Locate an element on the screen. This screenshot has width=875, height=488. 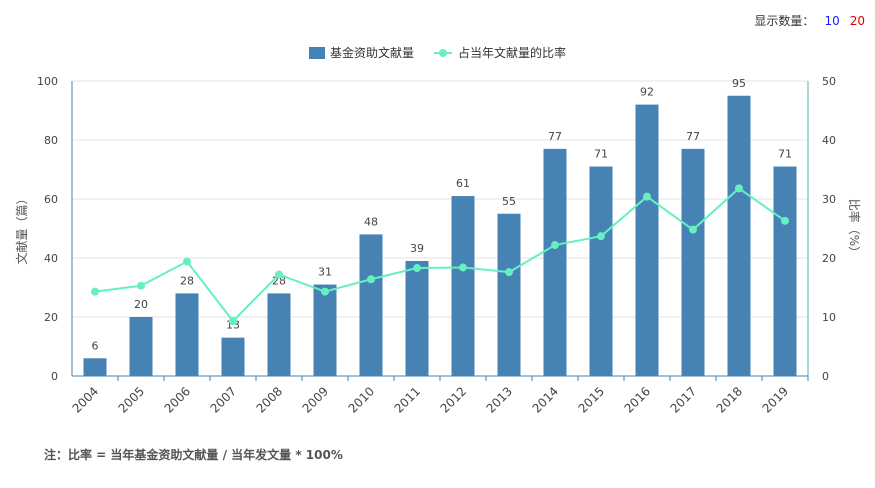
bar-2011 is located at coordinates (417, 318).